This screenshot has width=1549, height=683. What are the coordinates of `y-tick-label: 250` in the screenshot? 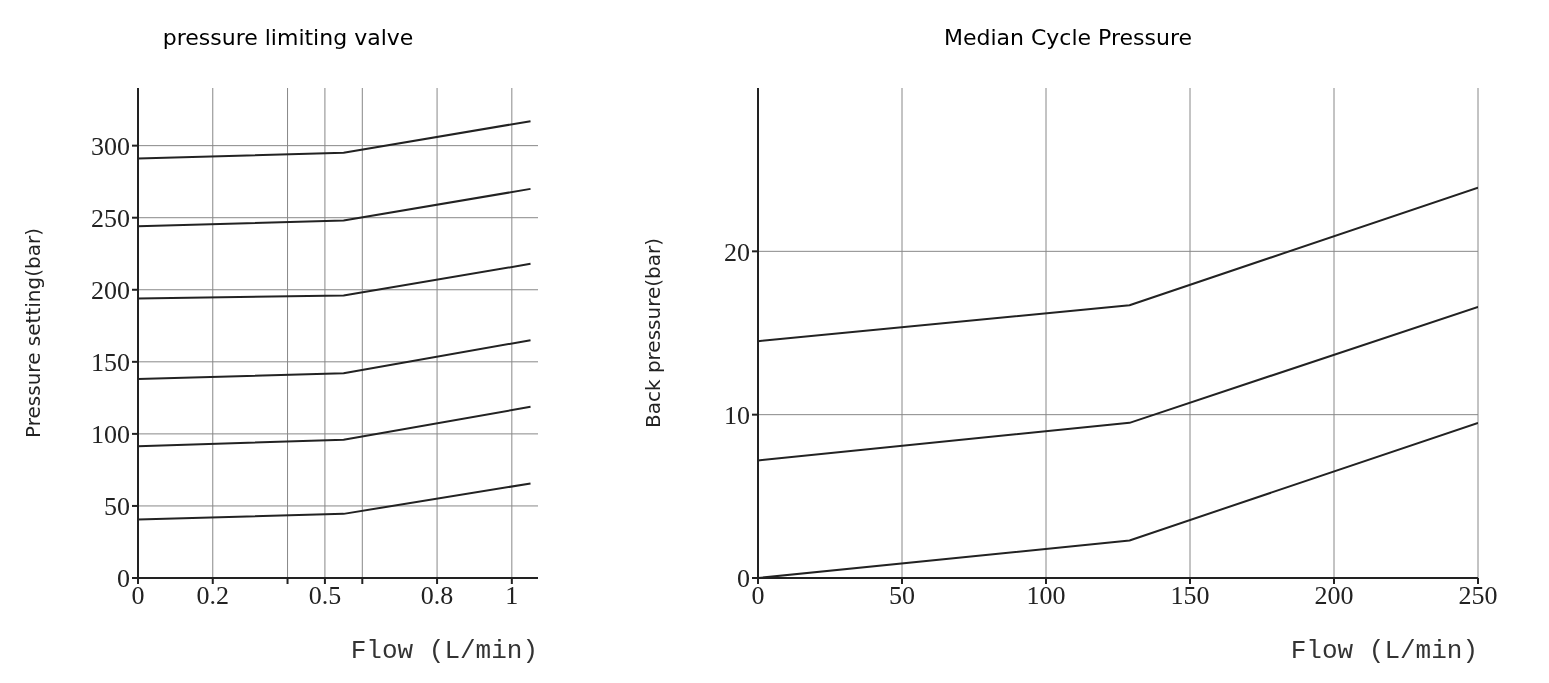 It's located at (110, 218).